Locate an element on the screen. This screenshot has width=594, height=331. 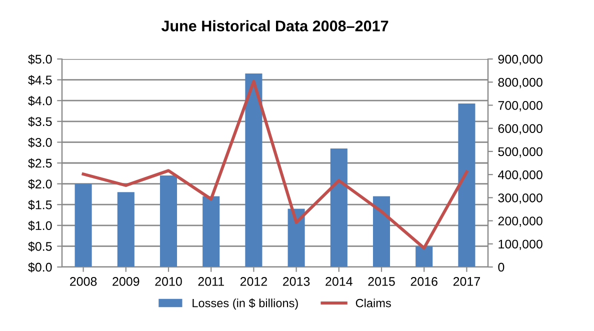
y2-tick-label: 0 is located at coordinates (501, 267).